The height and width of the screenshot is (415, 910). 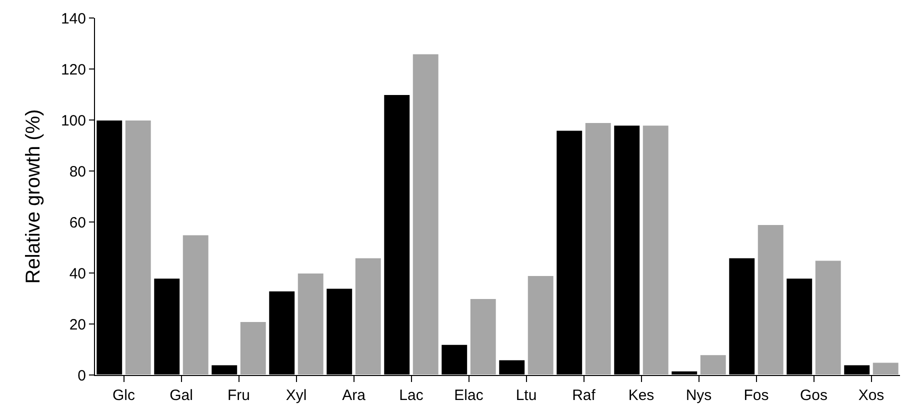 What do you see at coordinates (82, 375) in the screenshot?
I see `y-tick-label: 0` at bounding box center [82, 375].